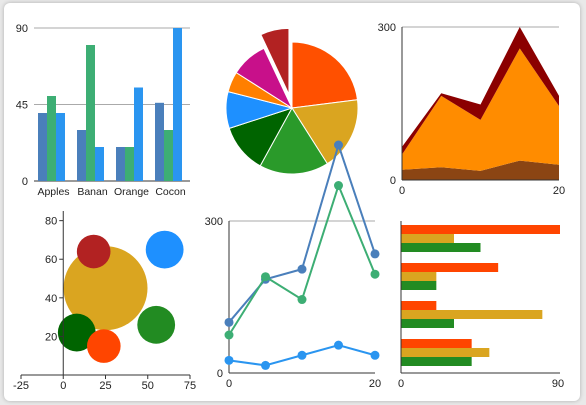 This screenshot has width=586, height=405. I want to click on y-tick-label: 40, so click(51, 299).